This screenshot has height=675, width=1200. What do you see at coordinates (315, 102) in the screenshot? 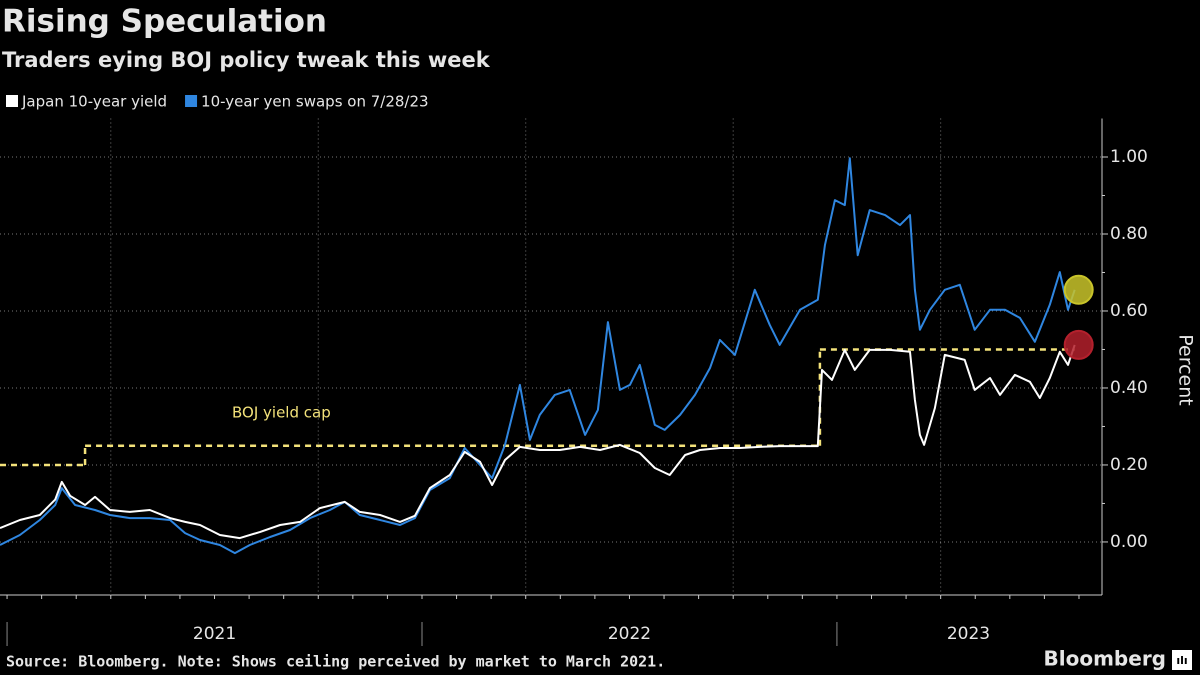
I see `legend-label: 10-year yen swaps on 7/28/23` at bounding box center [315, 102].